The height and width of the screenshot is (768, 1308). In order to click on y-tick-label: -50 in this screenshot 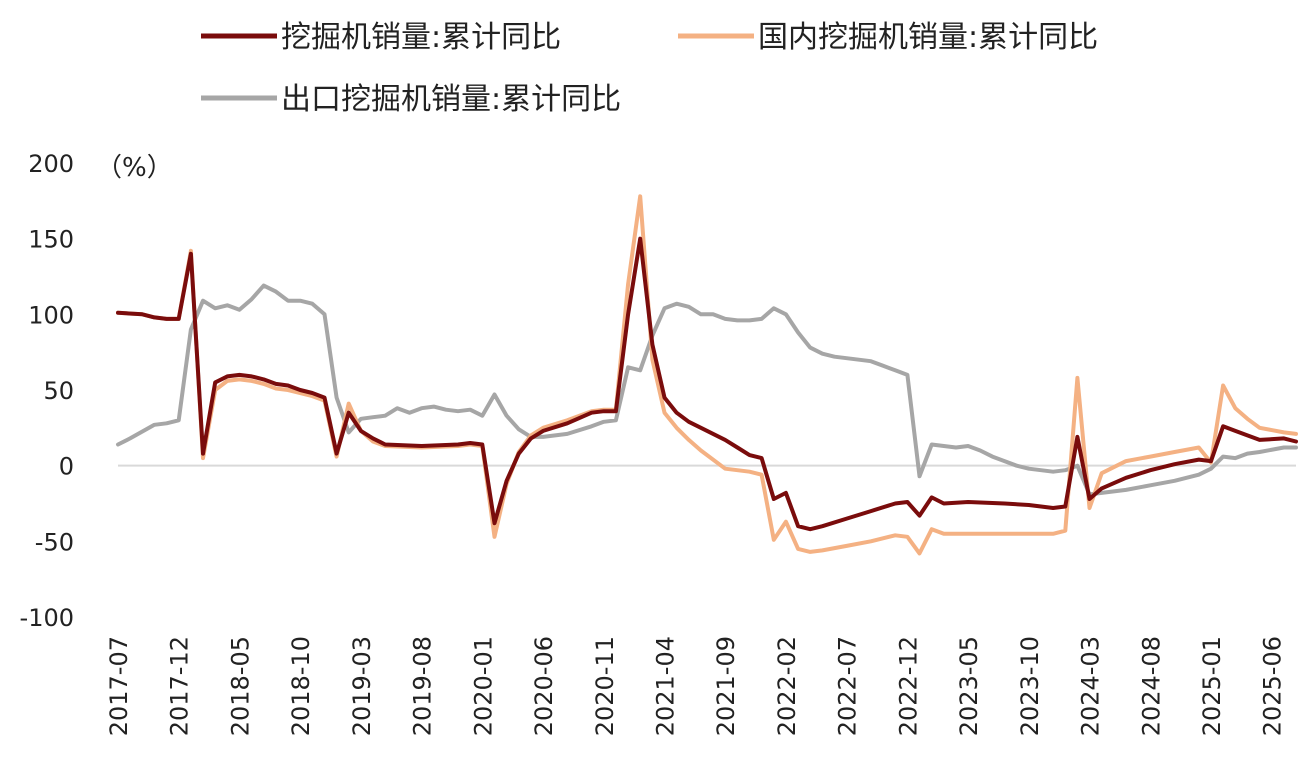, I will do `click(54, 542)`.